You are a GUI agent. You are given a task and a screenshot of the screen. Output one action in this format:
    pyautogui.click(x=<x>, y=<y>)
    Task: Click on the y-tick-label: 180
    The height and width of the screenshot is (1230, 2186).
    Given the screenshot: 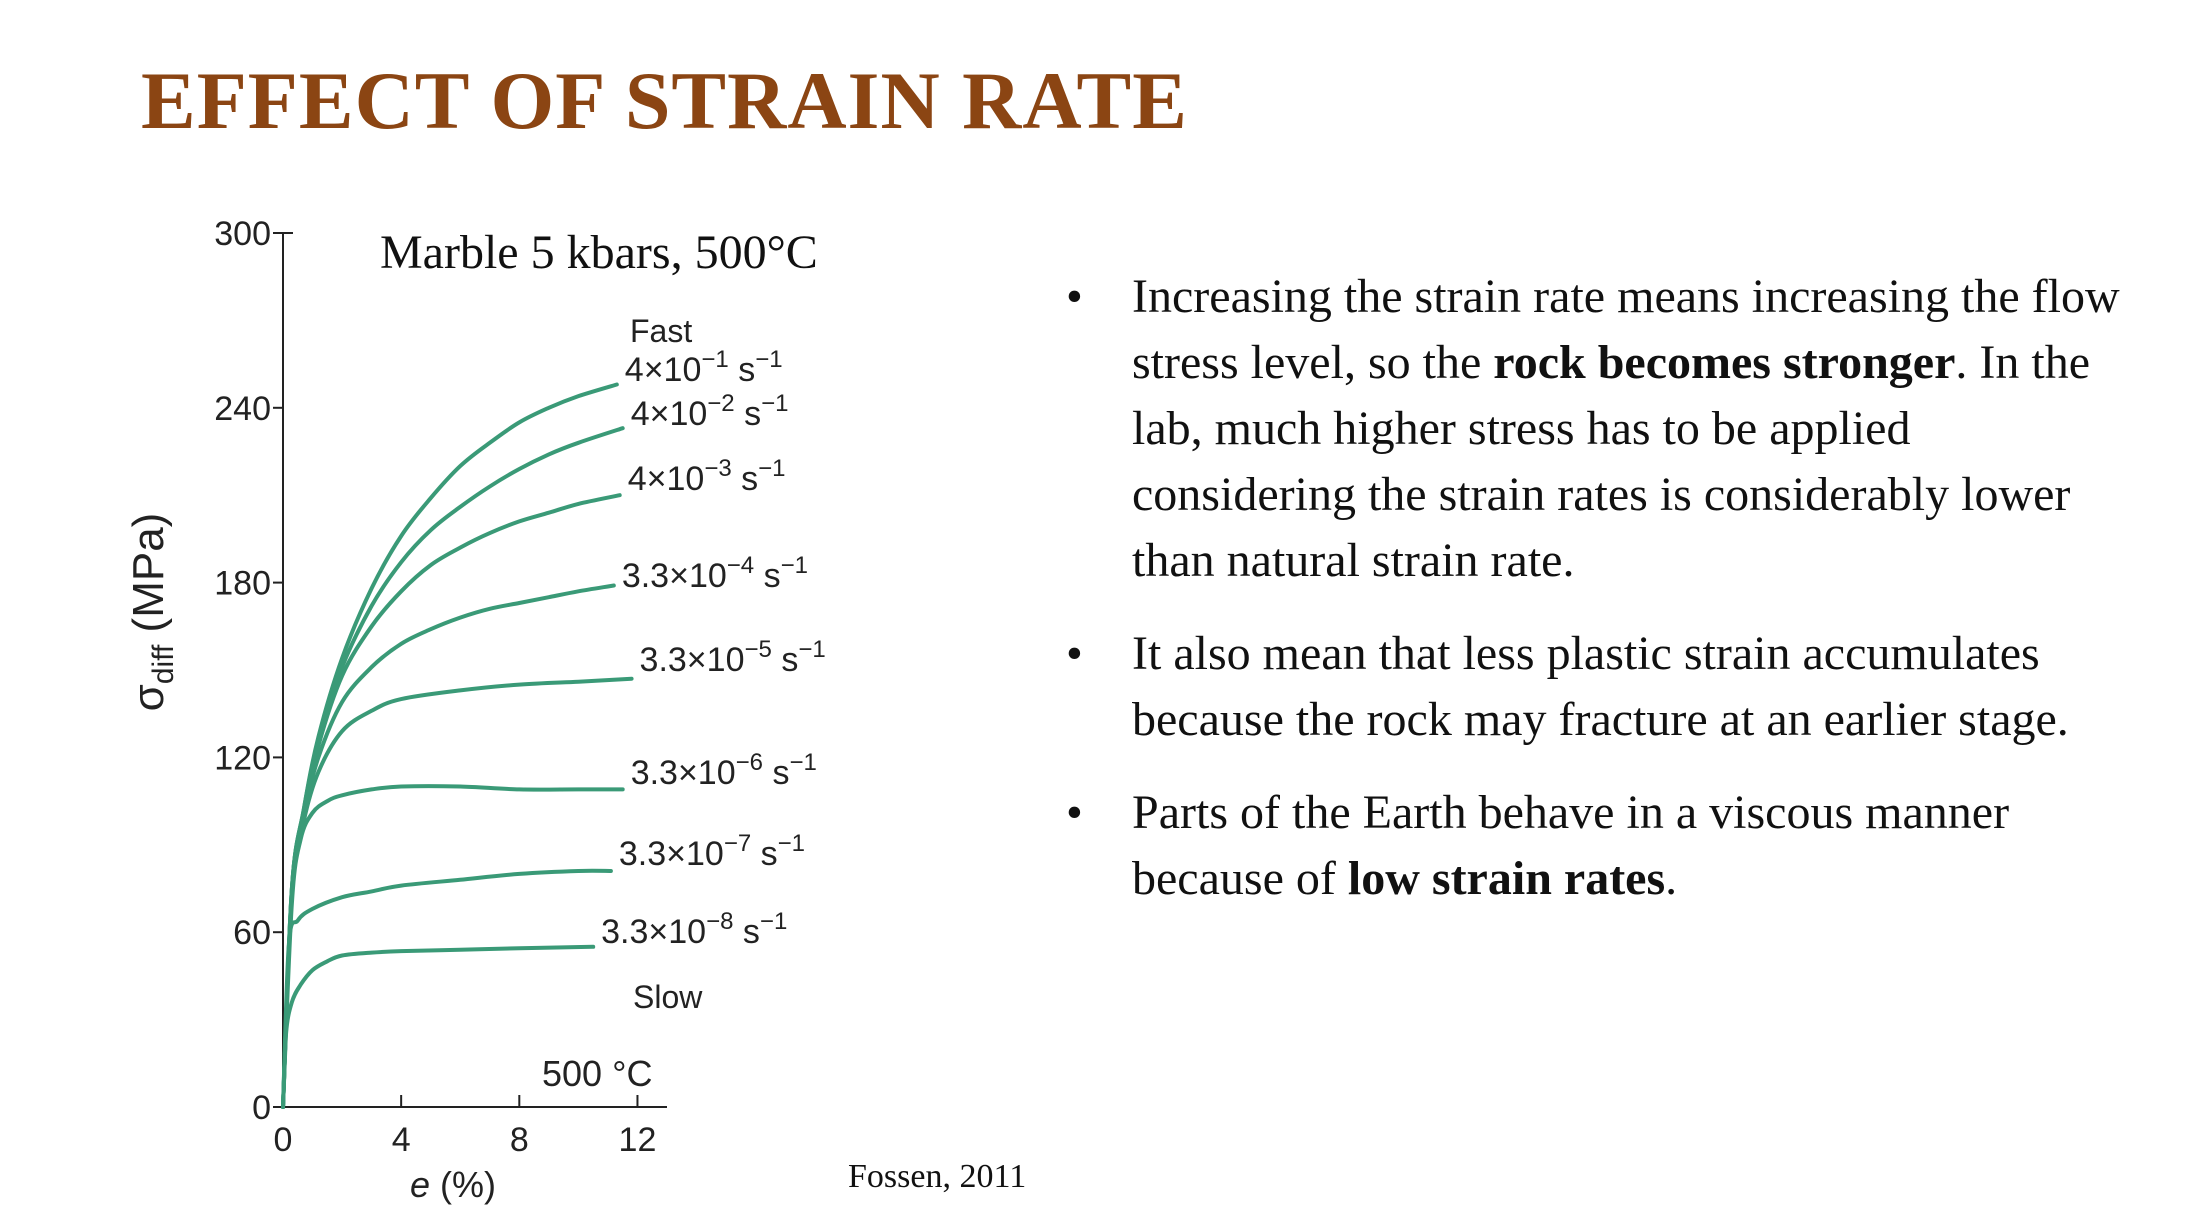 What is the action you would take?
    pyautogui.click(x=242, y=584)
    